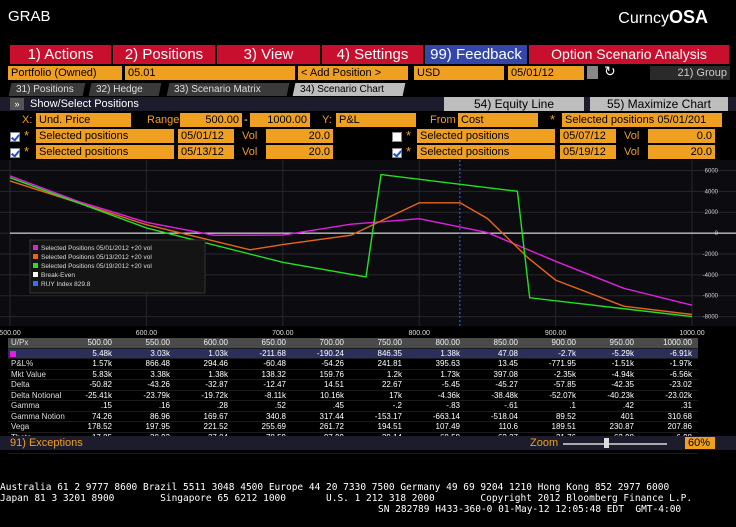  What do you see at coordinates (206, 136) in the screenshot?
I see `scenario-date: 05/01/12` at bounding box center [206, 136].